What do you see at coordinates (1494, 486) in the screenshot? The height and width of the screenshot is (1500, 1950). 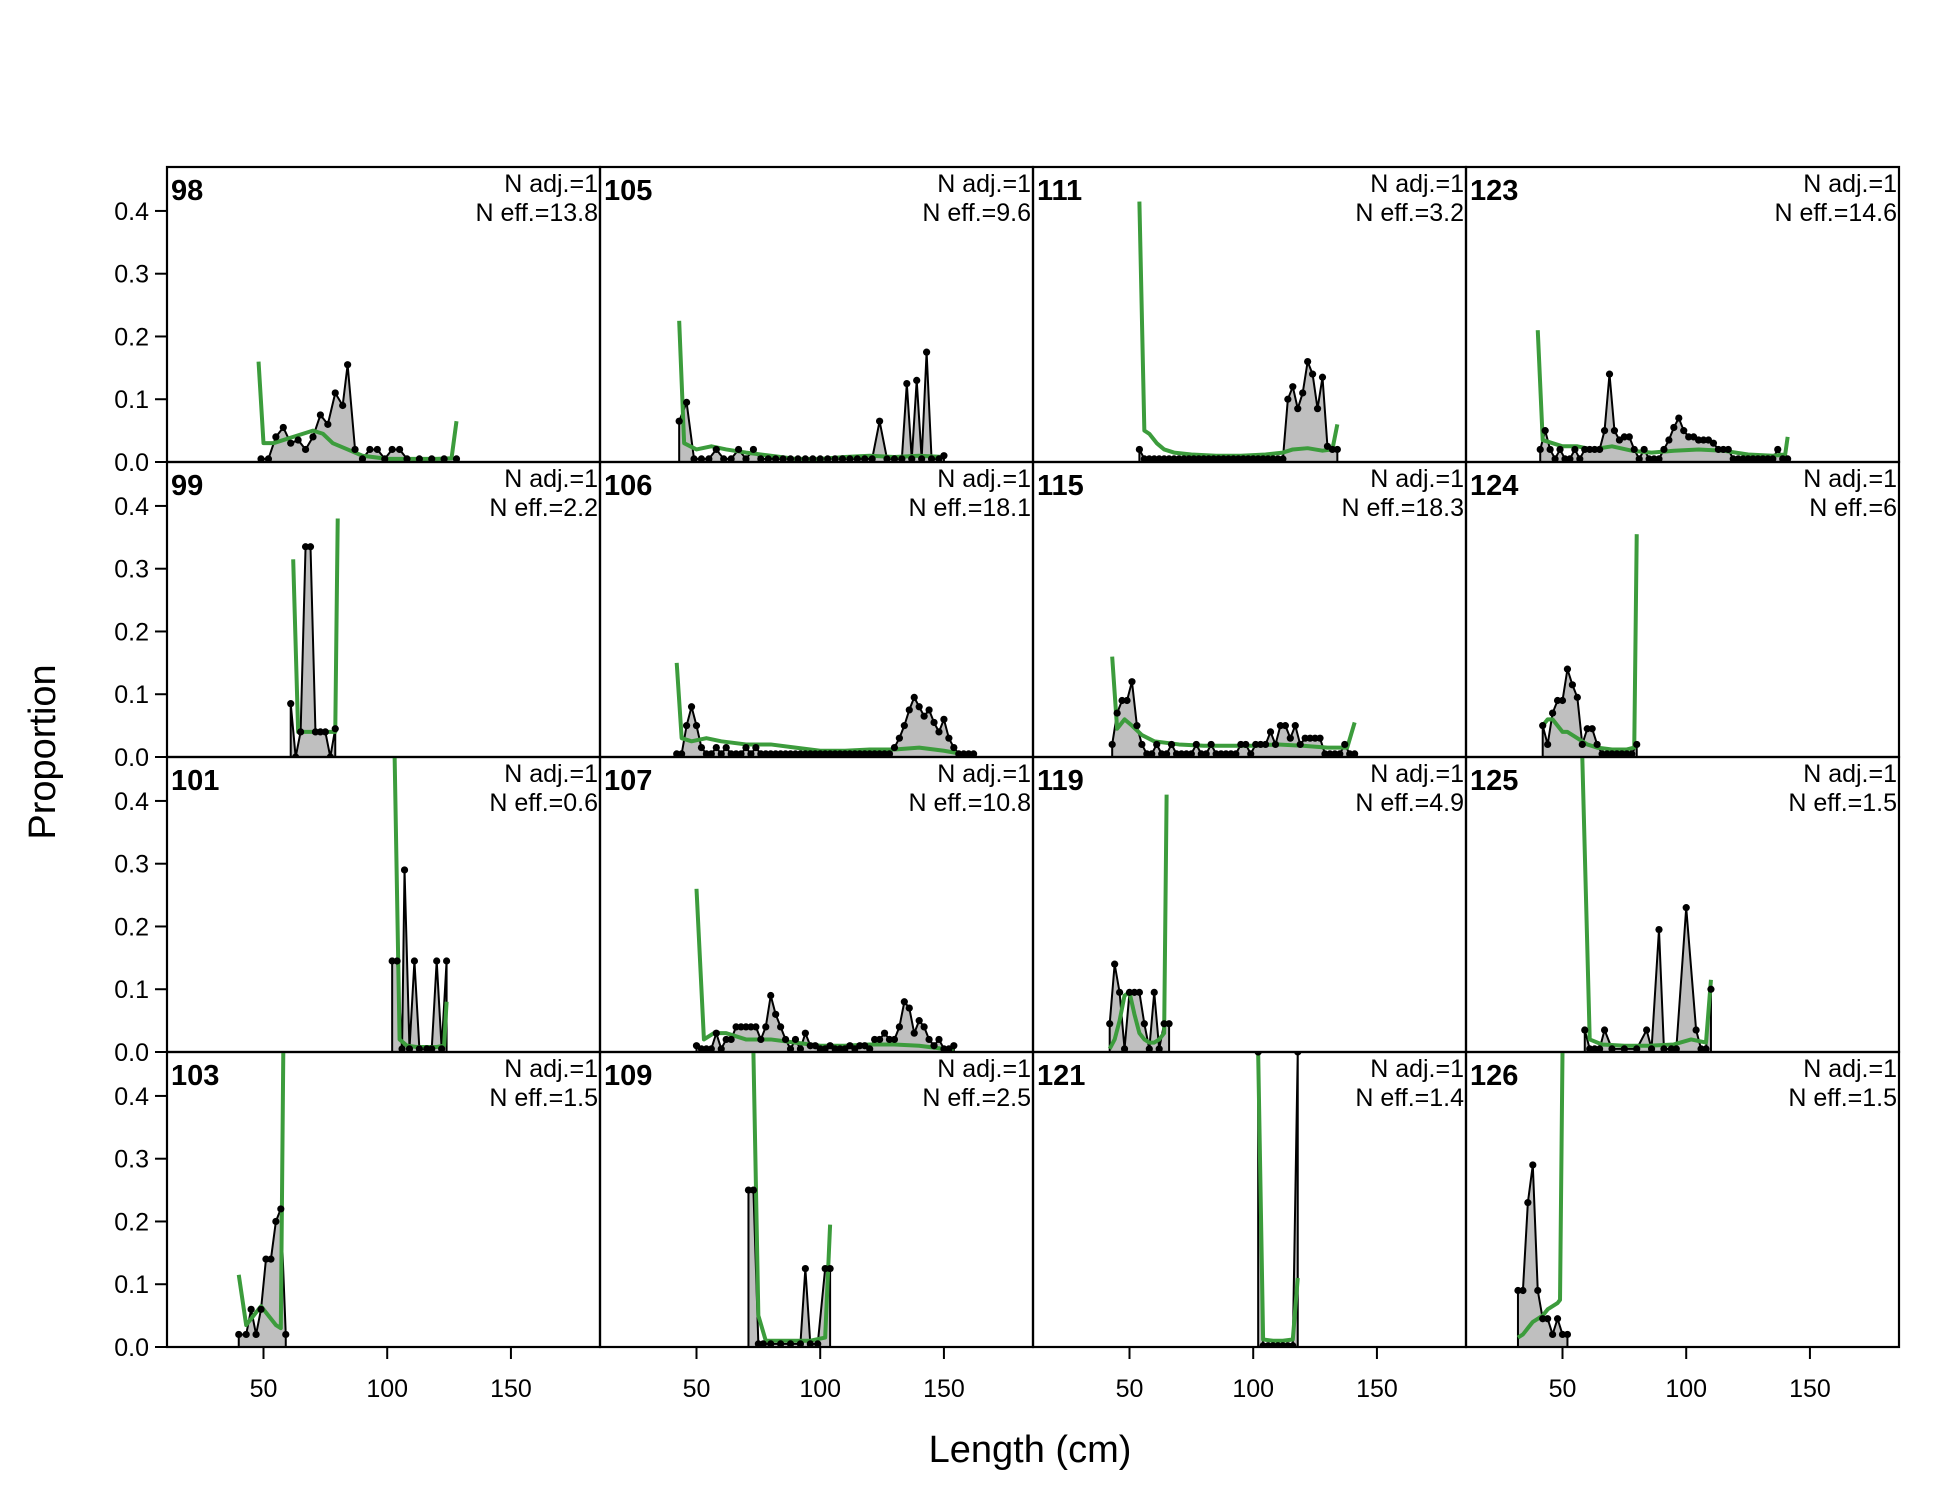 I see `panel-id-label: 124` at bounding box center [1494, 486].